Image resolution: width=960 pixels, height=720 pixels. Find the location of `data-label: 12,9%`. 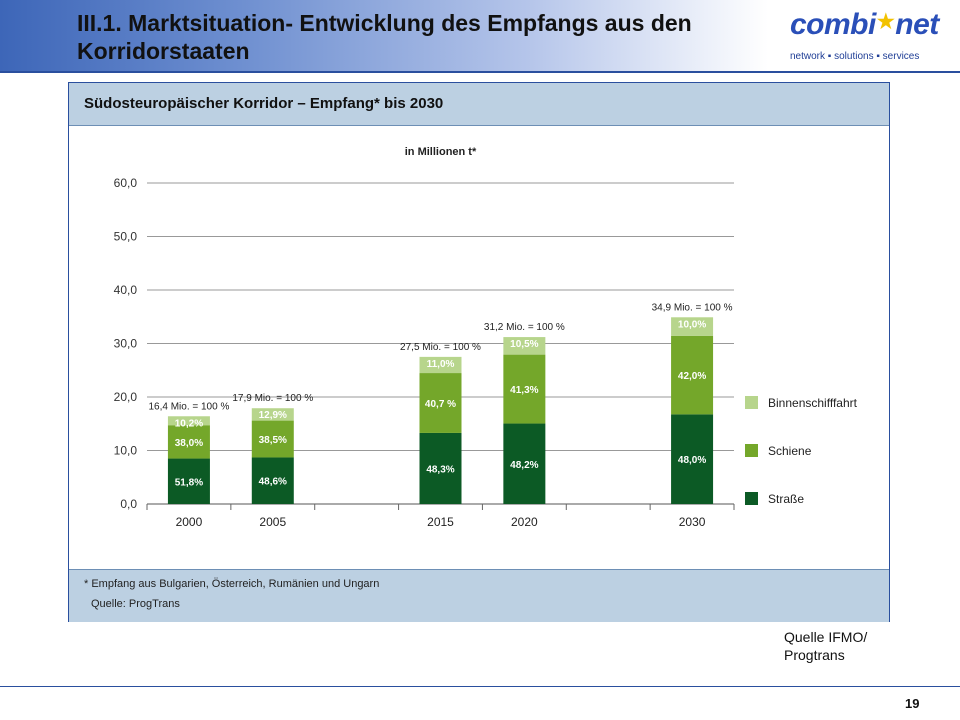

data-label: 12,9% is located at coordinates (273, 415).